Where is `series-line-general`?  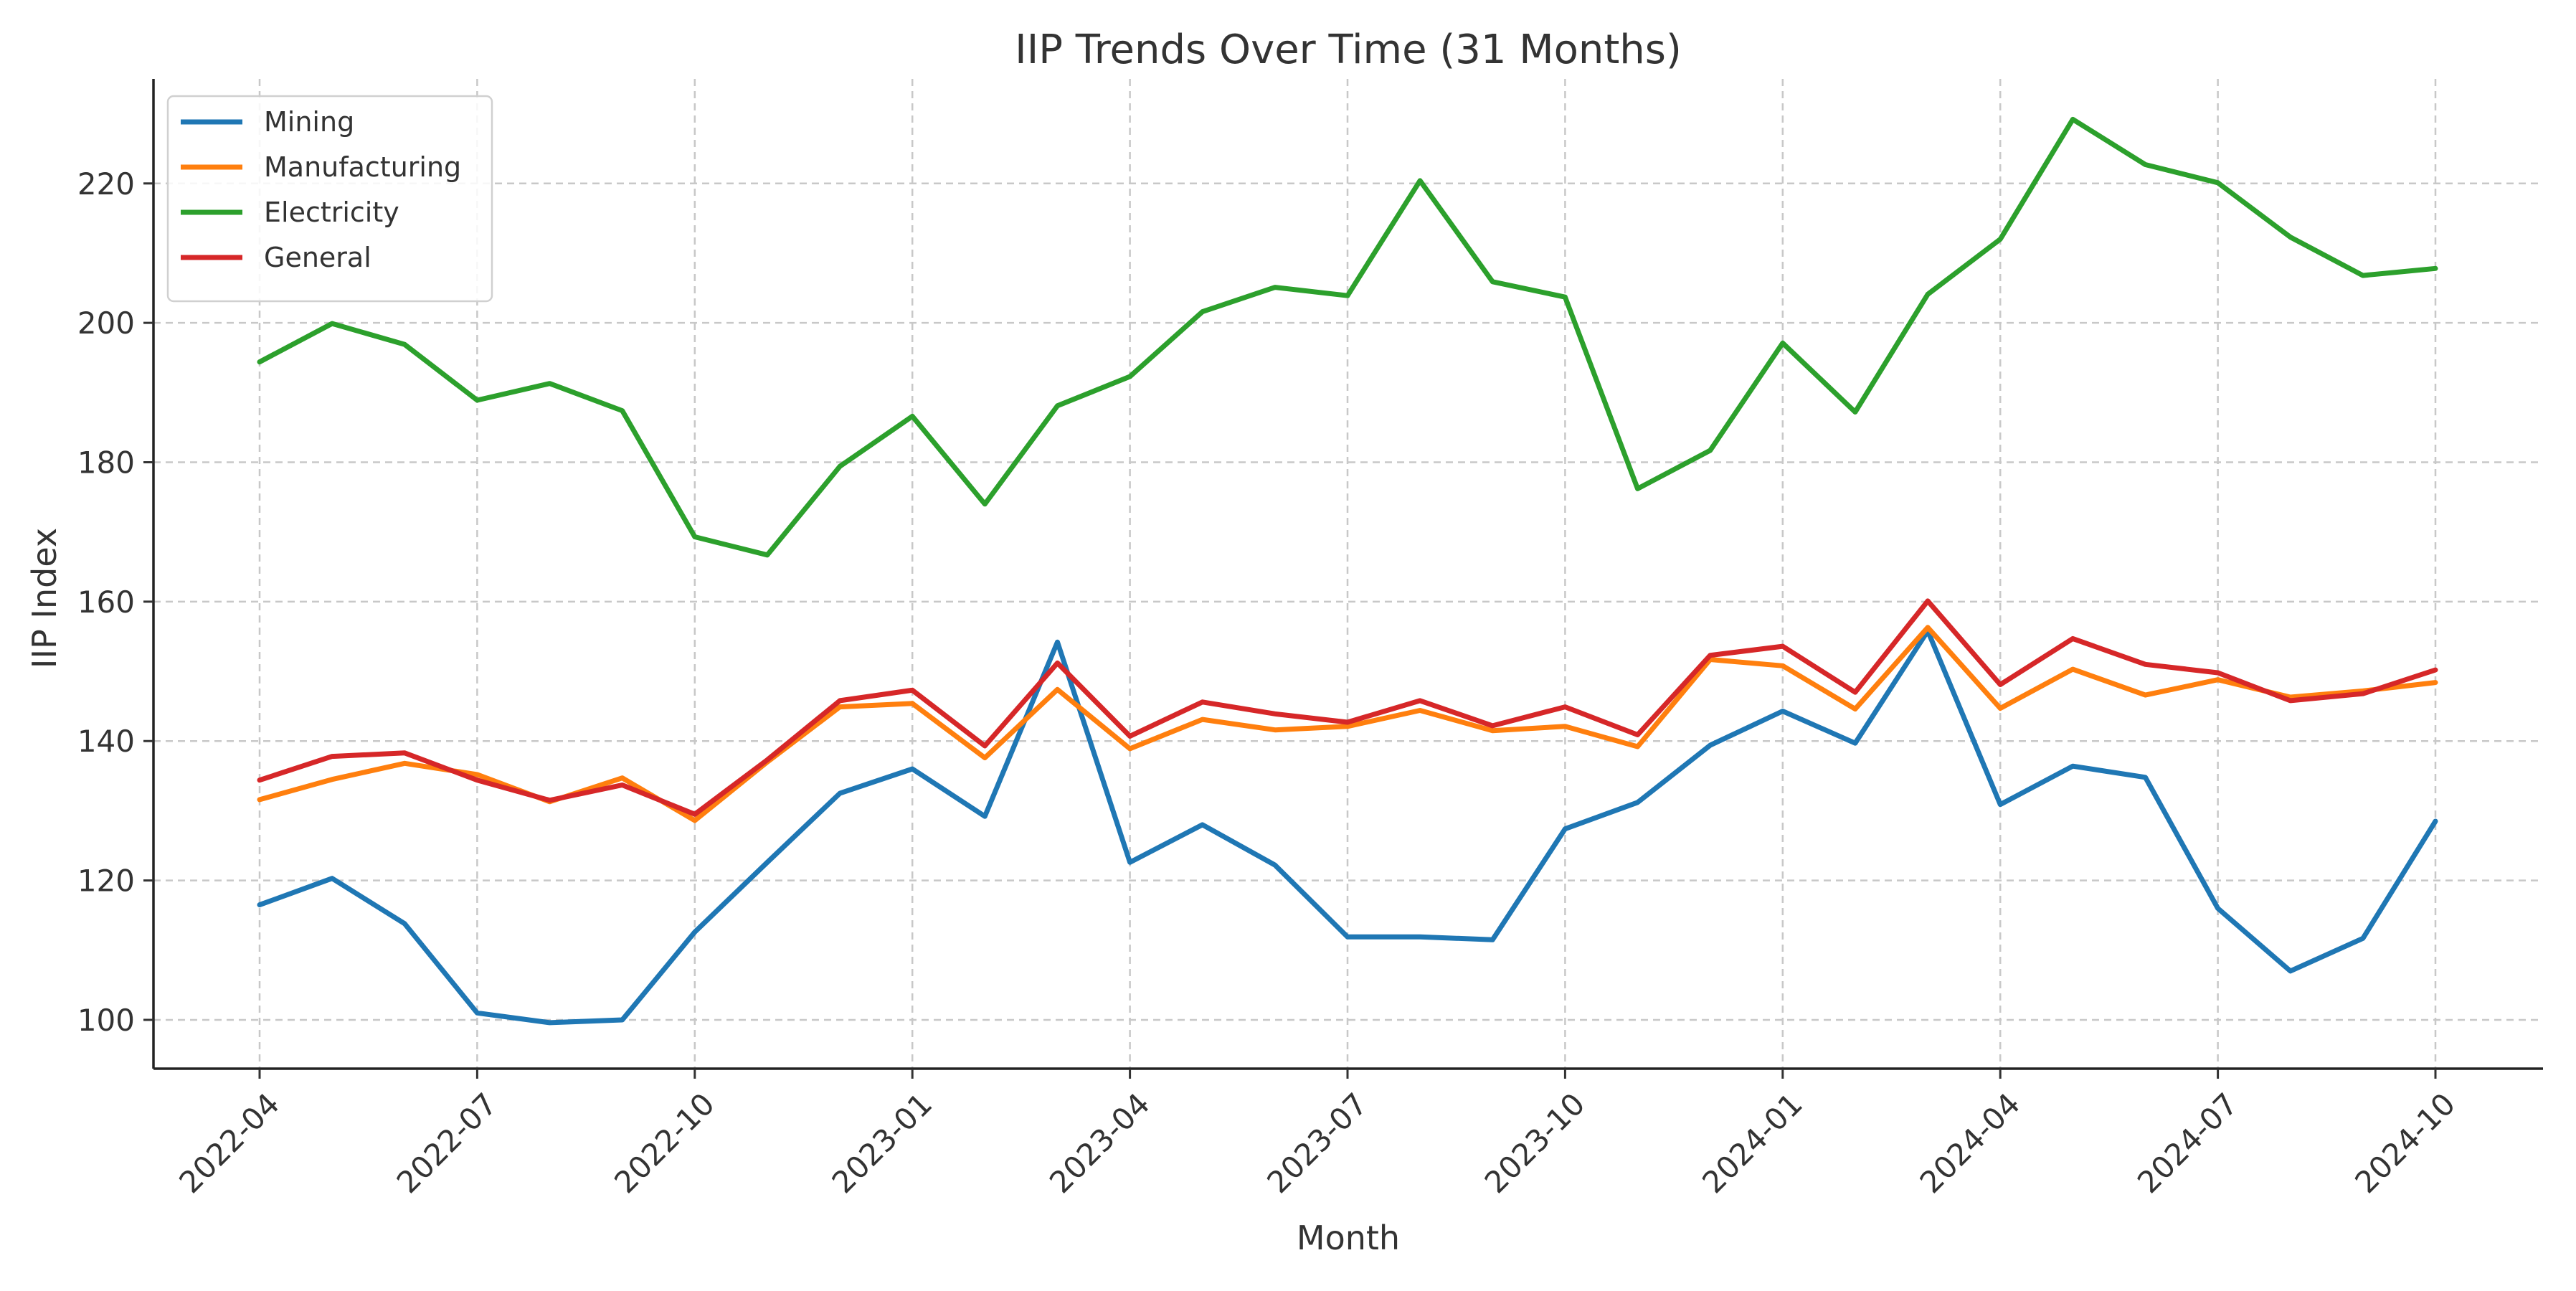 series-line-general is located at coordinates (1347, 707).